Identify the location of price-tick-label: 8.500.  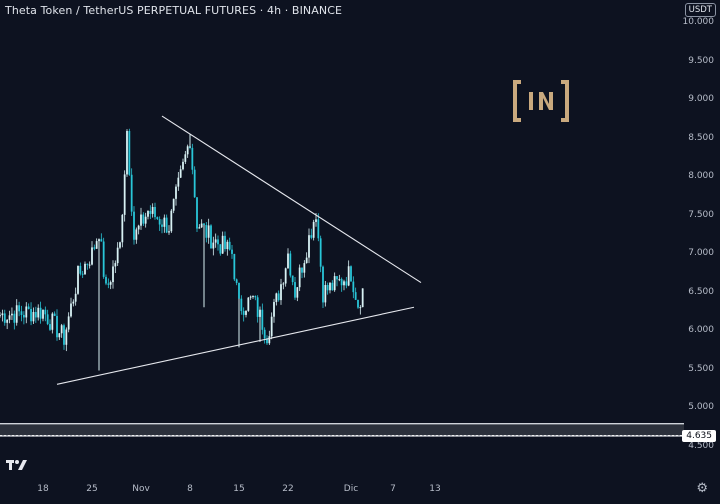
(701, 137).